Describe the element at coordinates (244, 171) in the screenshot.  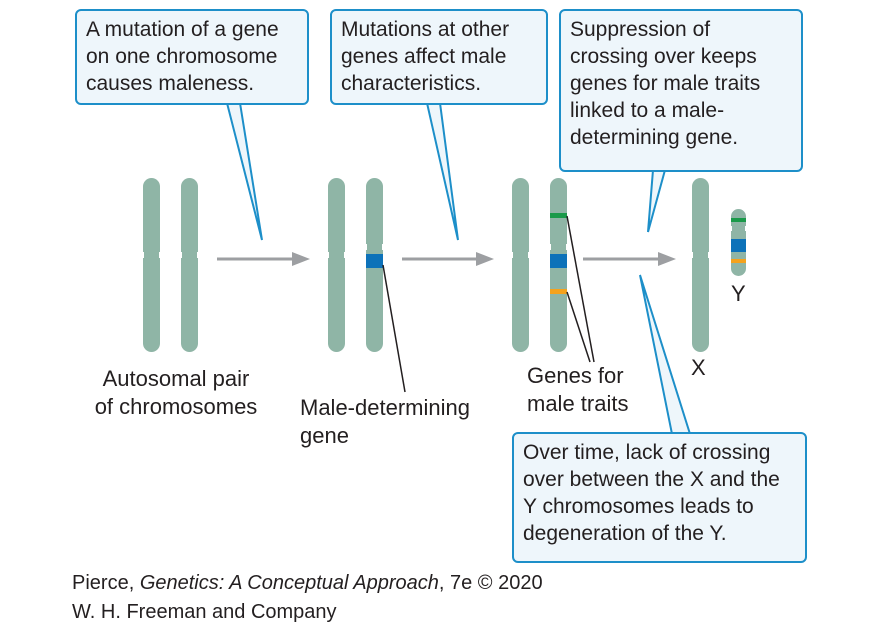
I see `pointer-mutation-gene` at that location.